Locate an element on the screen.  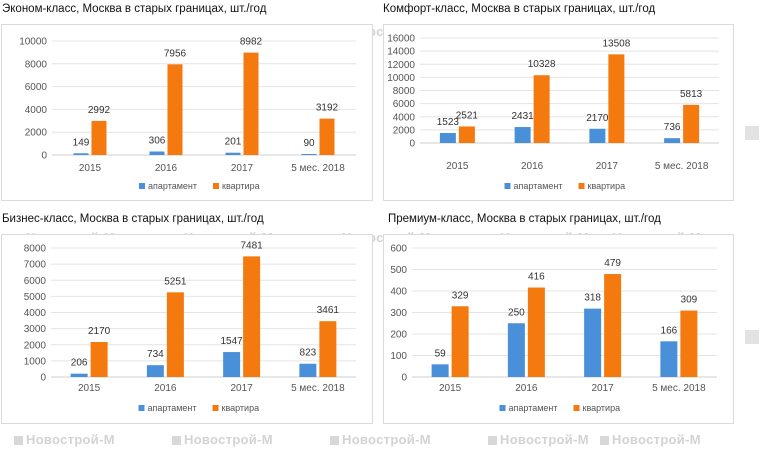
y-tick-label: 4000 is located at coordinates (35, 313).